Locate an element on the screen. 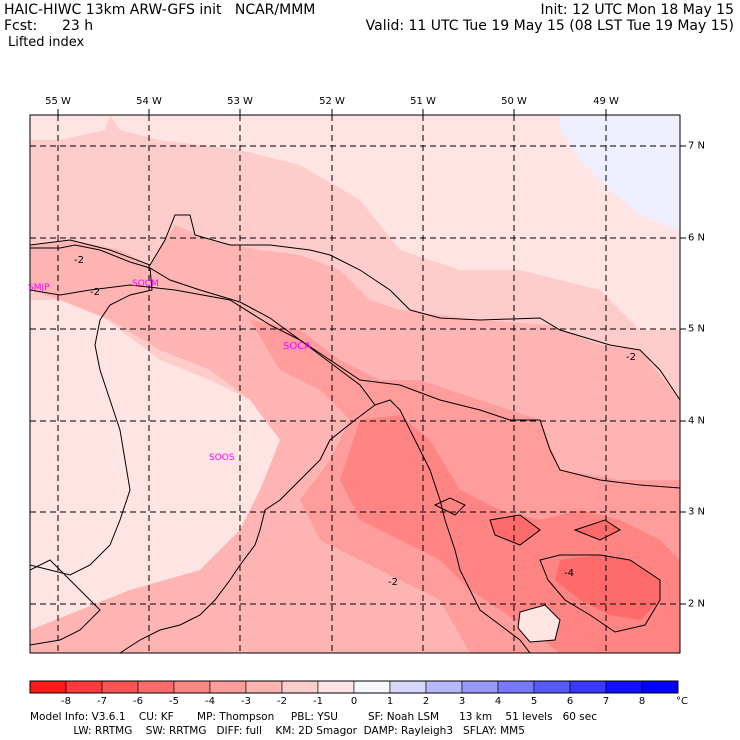 Image resolution: width=740 pixels, height=740 pixels. forecast-hours: 23 h is located at coordinates (78, 26).